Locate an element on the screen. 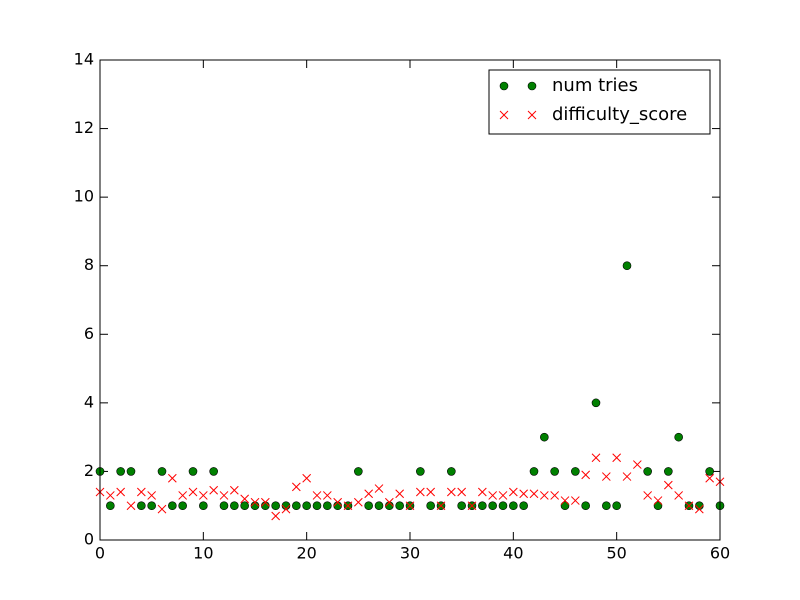 This screenshot has height=600, width=800. y-tick-label: 8 is located at coordinates (89, 264).